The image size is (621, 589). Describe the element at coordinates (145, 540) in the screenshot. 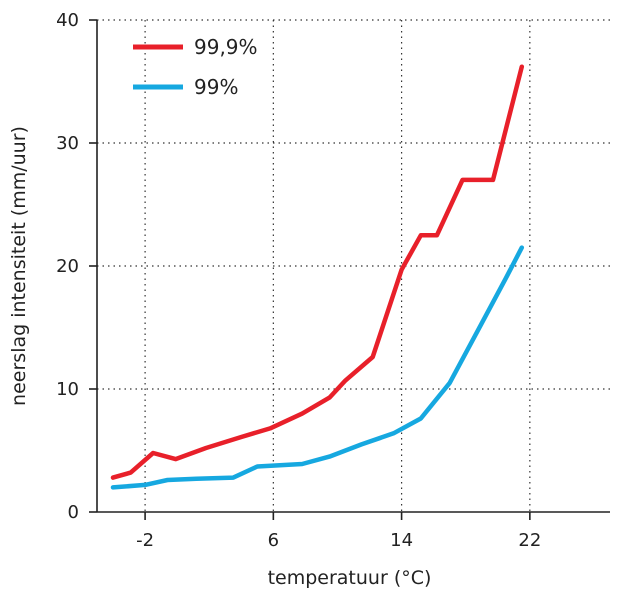

I see `x-tick-label: -2` at that location.